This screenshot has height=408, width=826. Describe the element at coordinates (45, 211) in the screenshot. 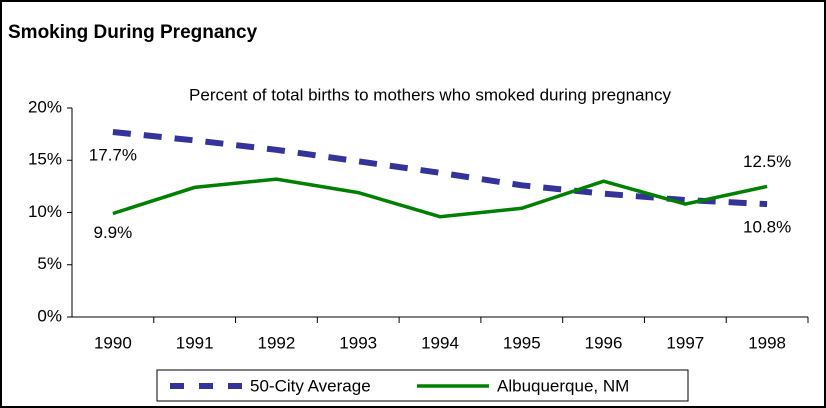

I see `y-tick-label: 10%` at that location.